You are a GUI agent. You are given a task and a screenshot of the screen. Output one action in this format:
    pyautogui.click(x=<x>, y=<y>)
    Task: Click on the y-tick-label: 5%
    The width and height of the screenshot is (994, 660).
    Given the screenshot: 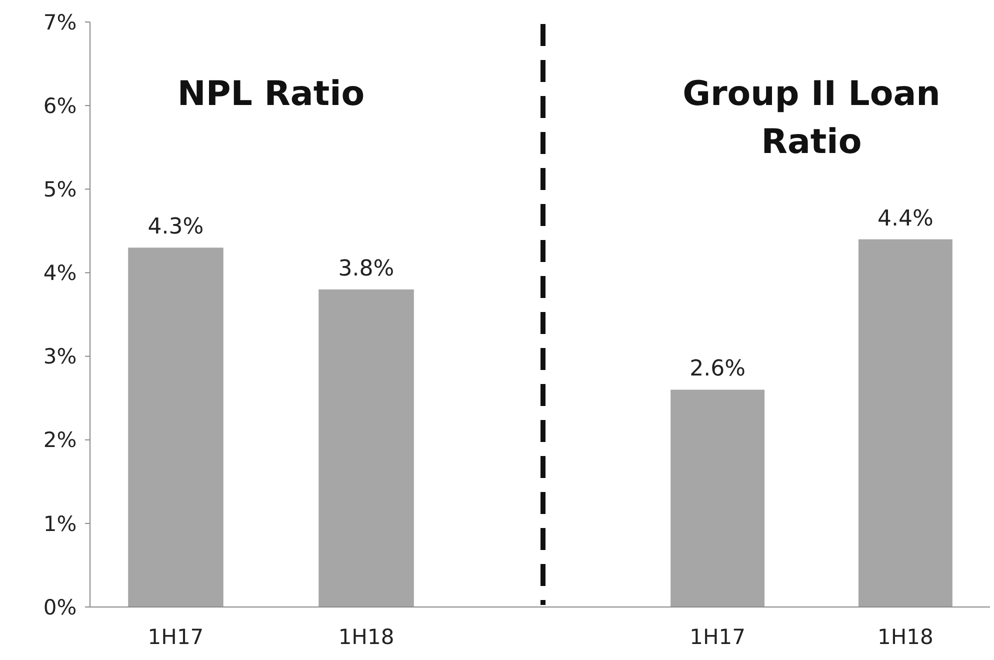 What is the action you would take?
    pyautogui.click(x=60, y=189)
    